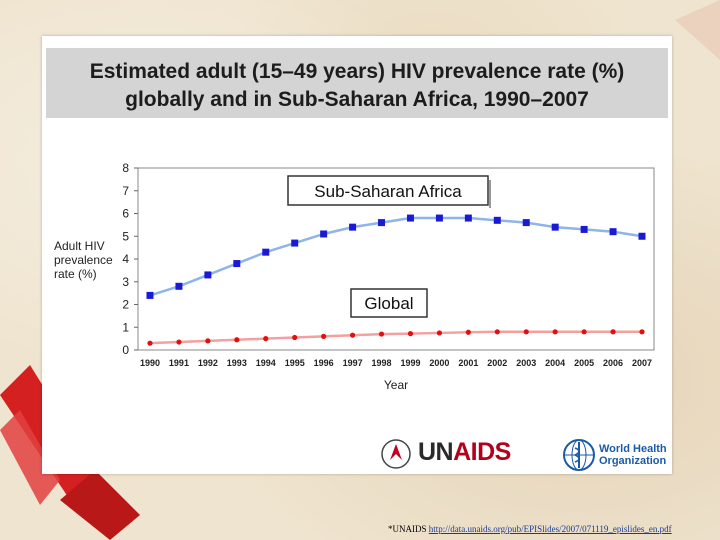 This screenshot has height=540, width=720. What do you see at coordinates (396, 256) in the screenshot?
I see `series-line-sub-saharan-africa` at bounding box center [396, 256].